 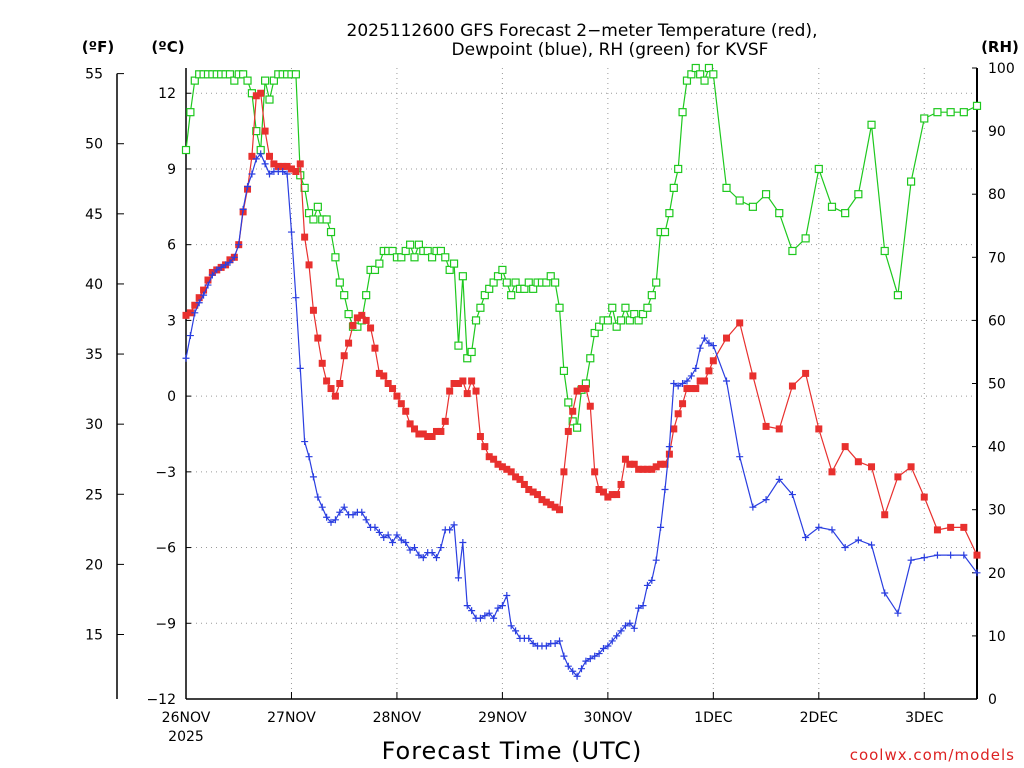 What do you see at coordinates (165, 624) in the screenshot?
I see `celsius-tick-label: −9` at bounding box center [165, 624].